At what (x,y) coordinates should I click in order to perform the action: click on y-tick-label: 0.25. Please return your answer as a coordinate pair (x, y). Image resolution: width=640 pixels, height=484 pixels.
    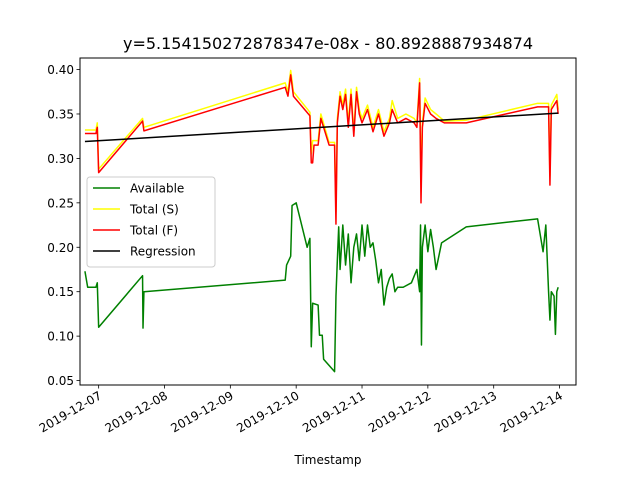
    Looking at the image, I should click on (60, 203).